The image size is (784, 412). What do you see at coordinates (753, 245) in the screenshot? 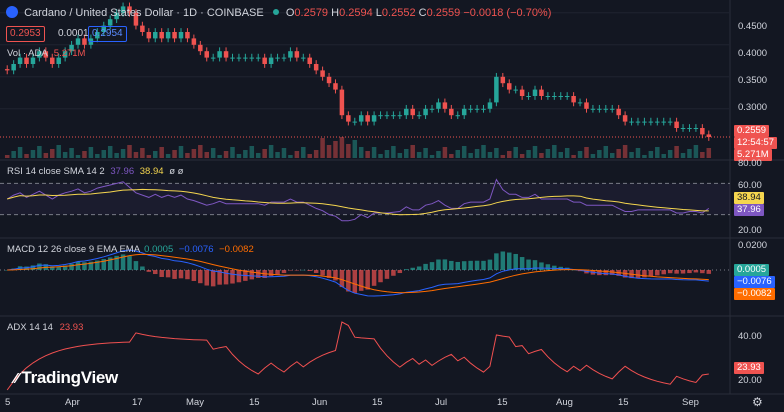
I see `macd-tick-0: 0.0200` at bounding box center [753, 245].